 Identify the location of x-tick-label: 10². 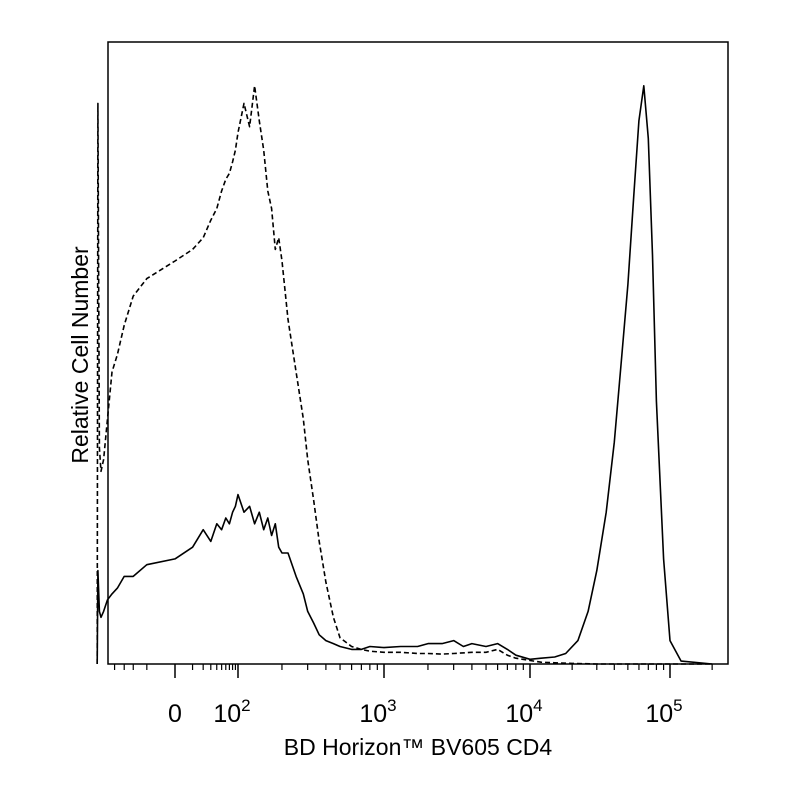
(231, 712).